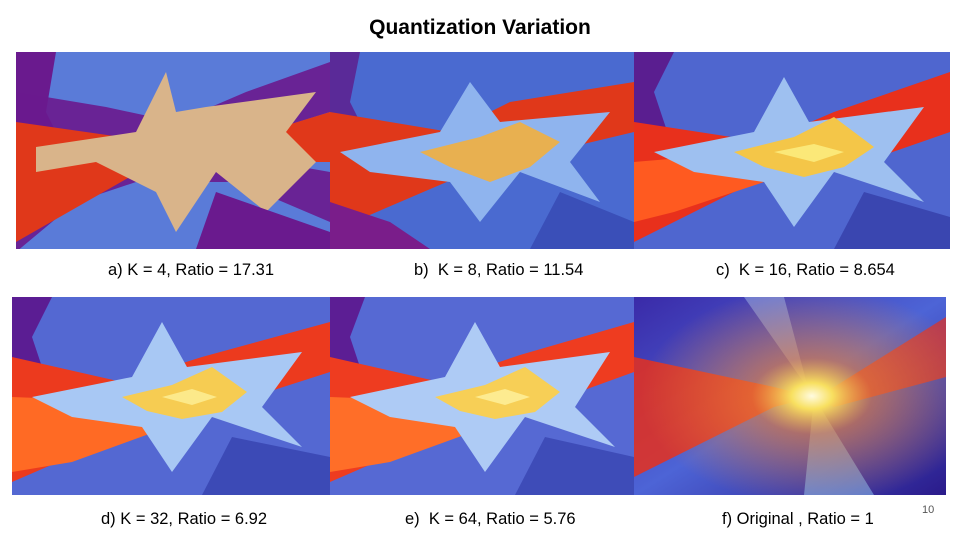 The image size is (960, 540). Describe the element at coordinates (173, 150) in the screenshot. I see `image-k4` at that location.